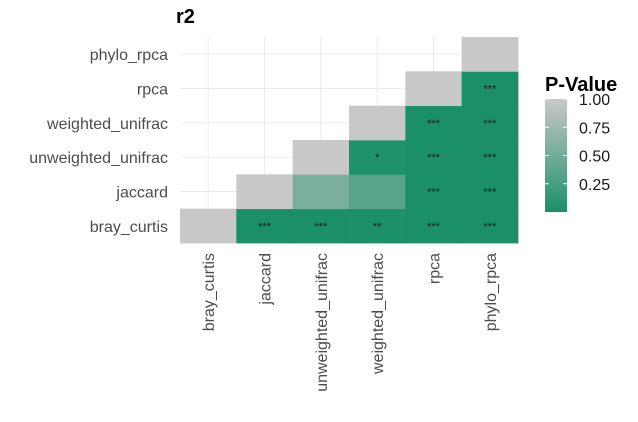 The image size is (638, 422). What do you see at coordinates (435, 268) in the screenshot?
I see `x-tick-label: rpca` at bounding box center [435, 268].